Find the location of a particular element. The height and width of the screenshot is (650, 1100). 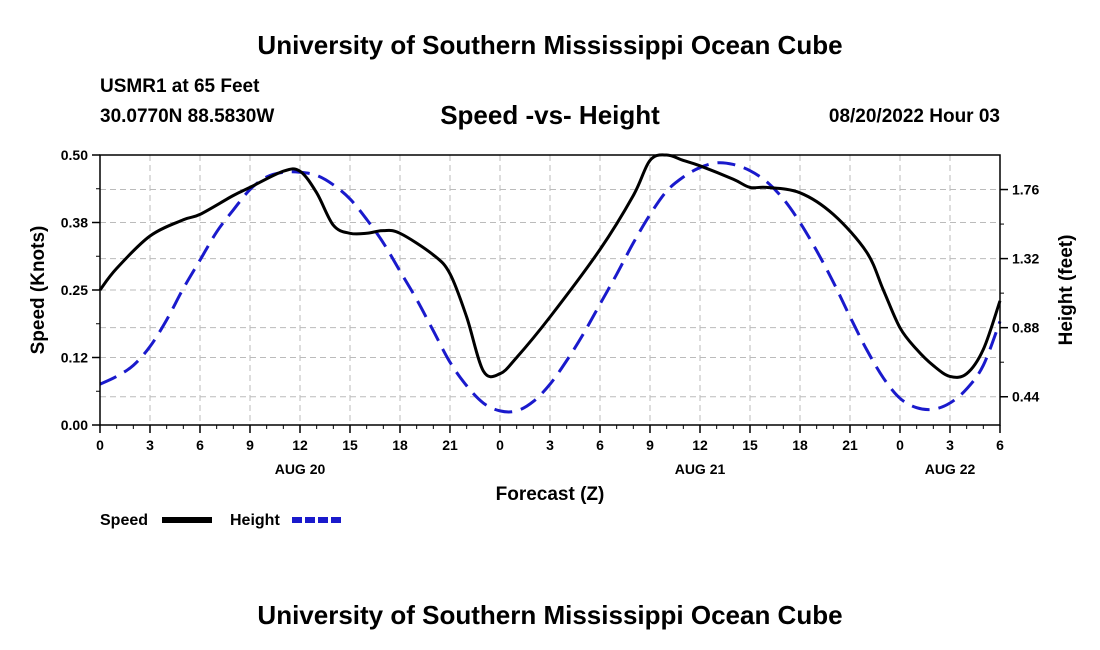

y-tick-label: 0.12 is located at coordinates (74, 358).